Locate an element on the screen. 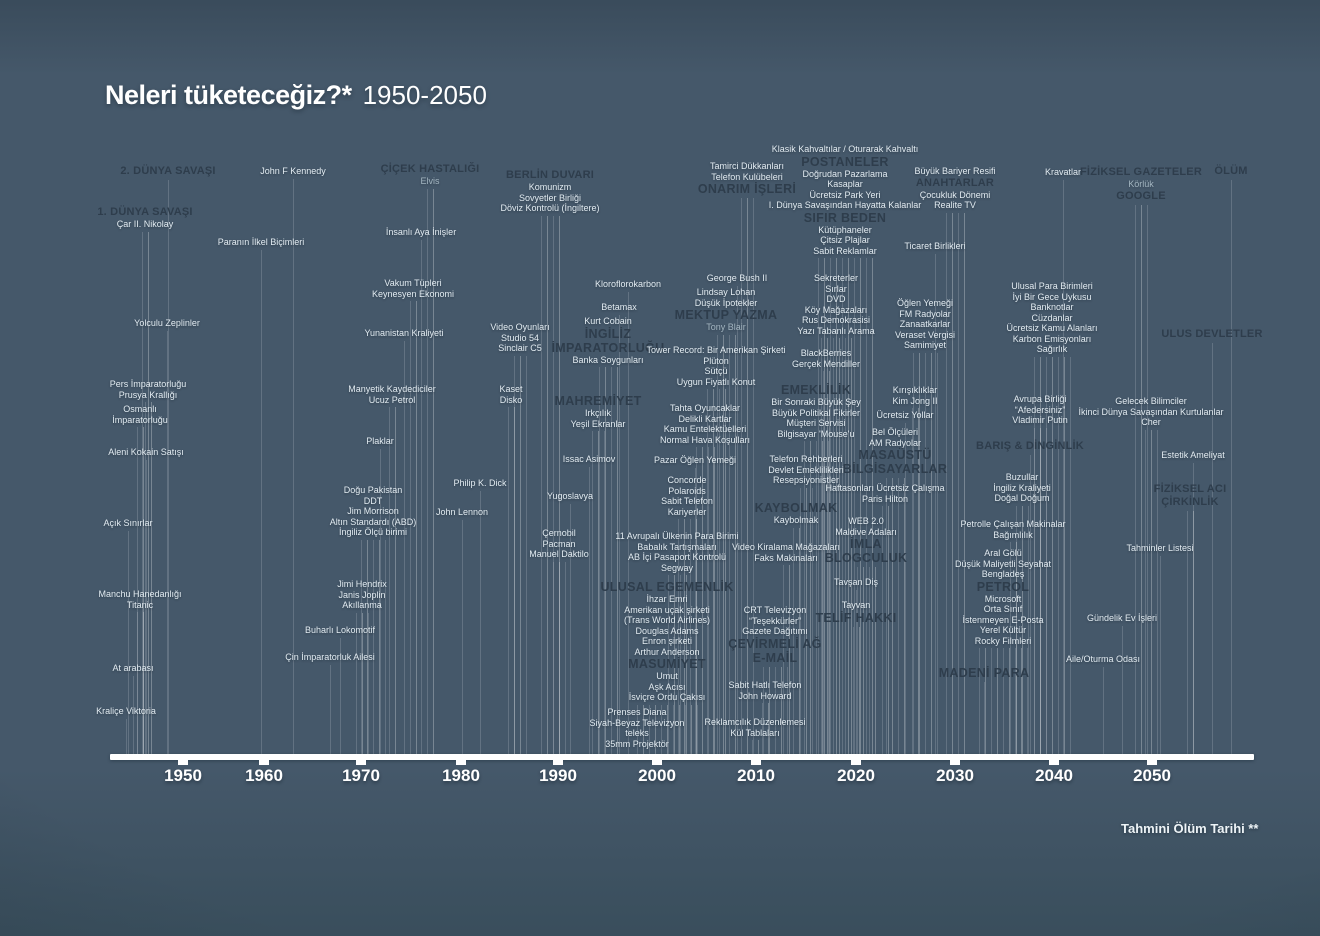 This screenshot has width=1320, height=936. timeline-item: John Lennon is located at coordinates (462, 512).